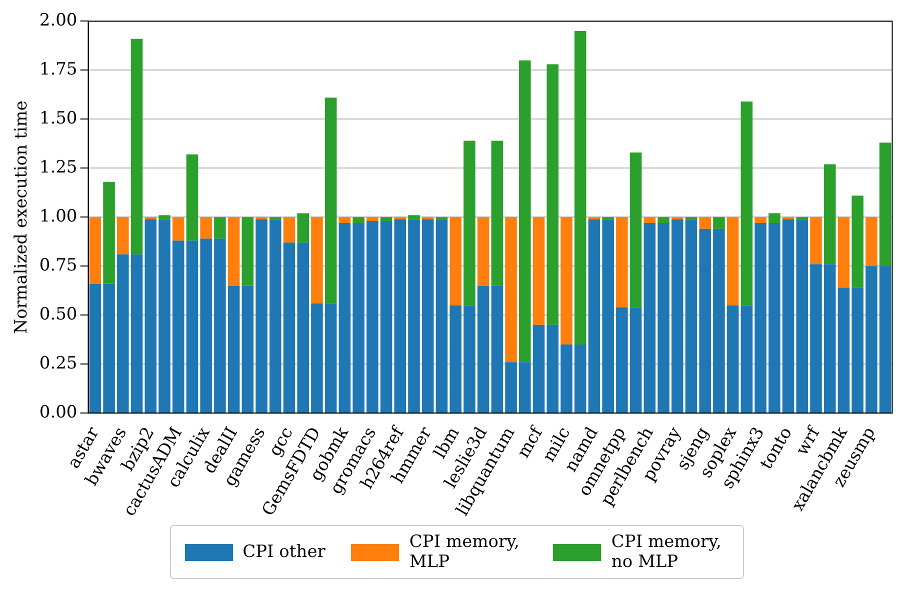 This screenshot has width=914, height=606. Describe the element at coordinates (58, 266) in the screenshot. I see `y-tick-label: 0.75` at that location.